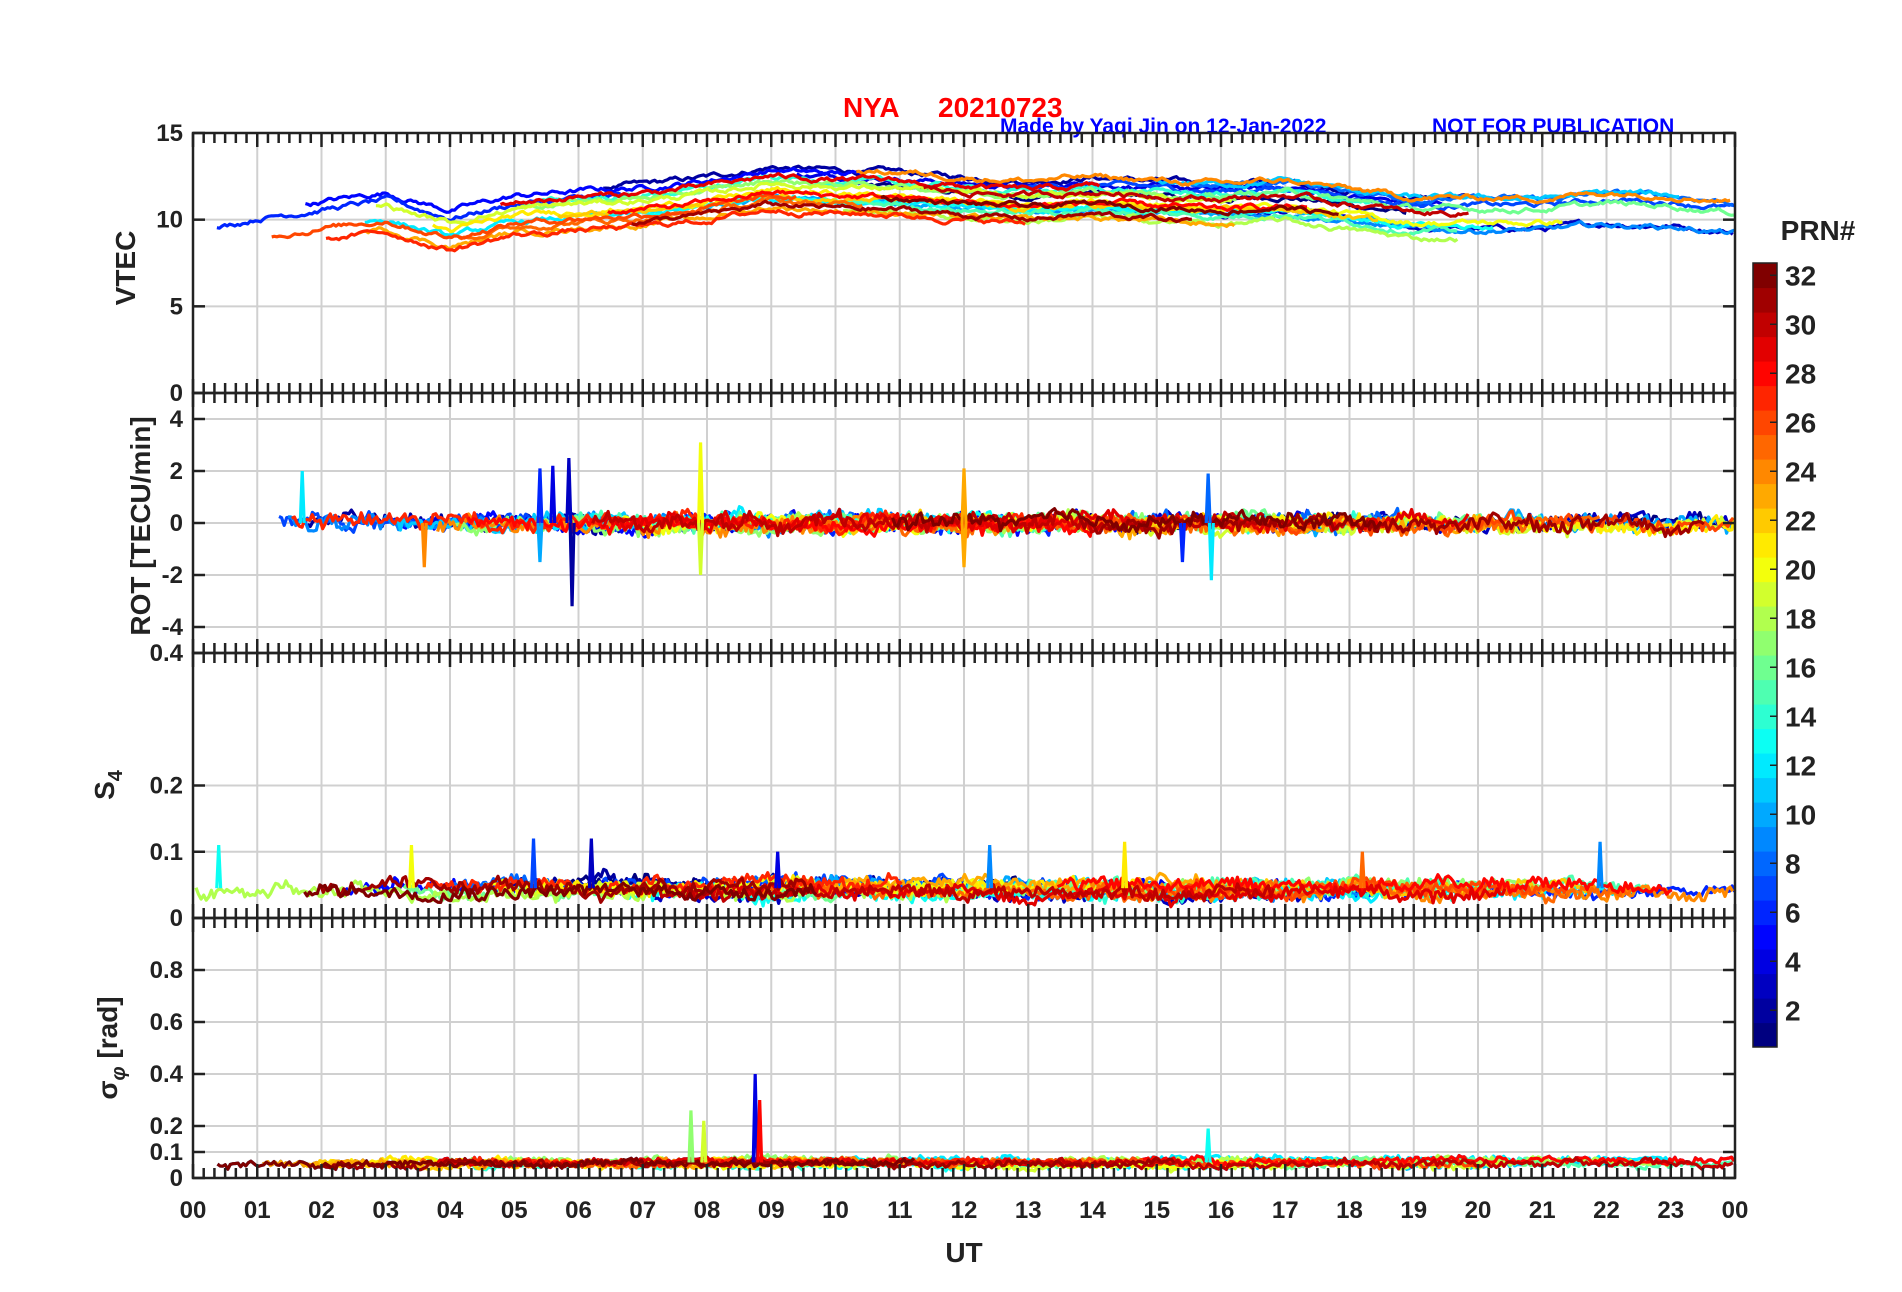 This screenshot has height=1292, width=1902. Describe the element at coordinates (1800, 814) in the screenshot. I see `colorbar-tick-label: 10` at that location.